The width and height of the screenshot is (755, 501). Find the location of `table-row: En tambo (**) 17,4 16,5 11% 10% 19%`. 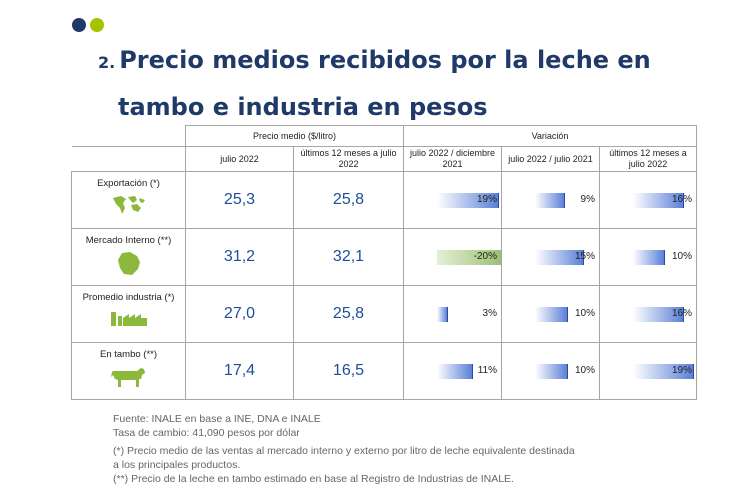

table-row: En tambo (**) 17,4 16,5 11% 10% 19% is located at coordinates (384, 371).